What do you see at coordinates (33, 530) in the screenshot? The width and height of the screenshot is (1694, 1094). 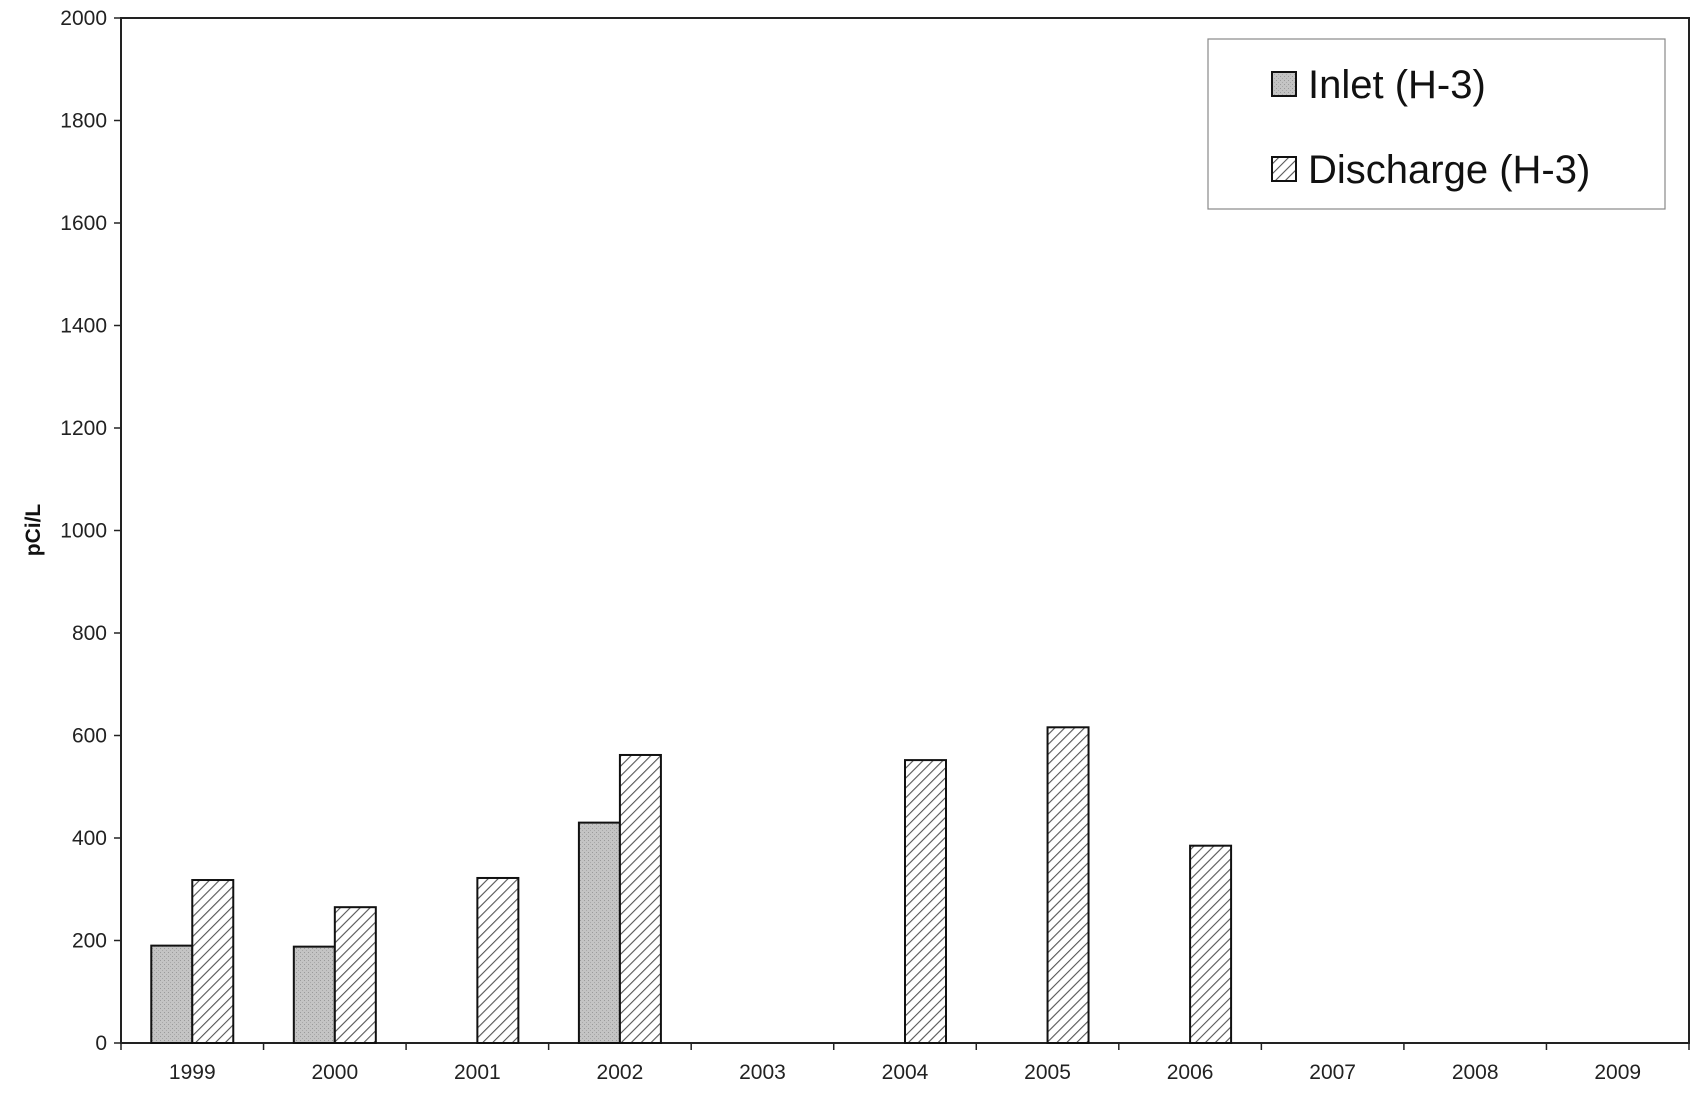 I see `y-axis-title: pCi/L` at bounding box center [33, 530].